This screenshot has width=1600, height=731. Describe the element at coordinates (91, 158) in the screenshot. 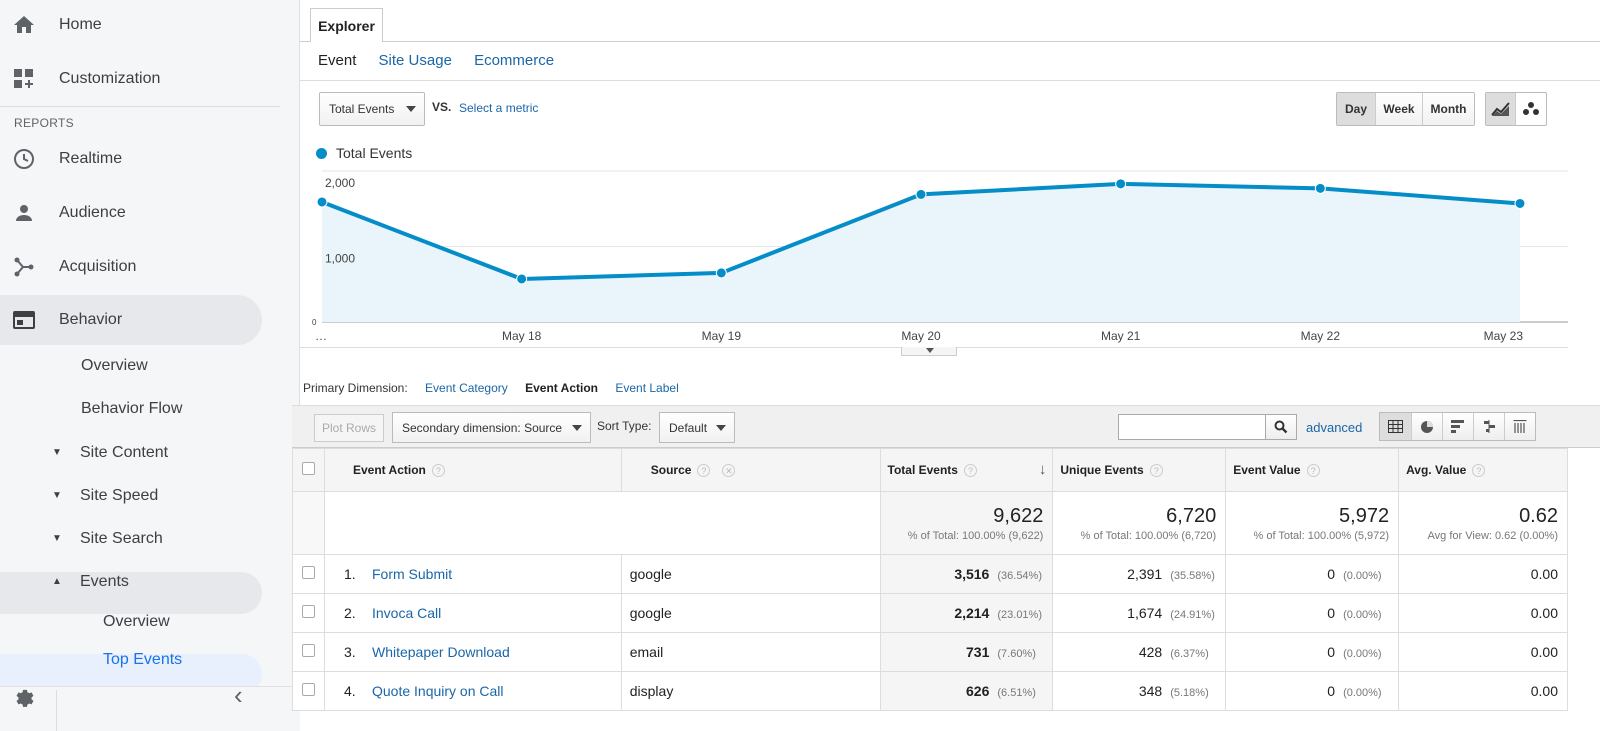

I see `nav-realtime-label: Realtime` at that location.